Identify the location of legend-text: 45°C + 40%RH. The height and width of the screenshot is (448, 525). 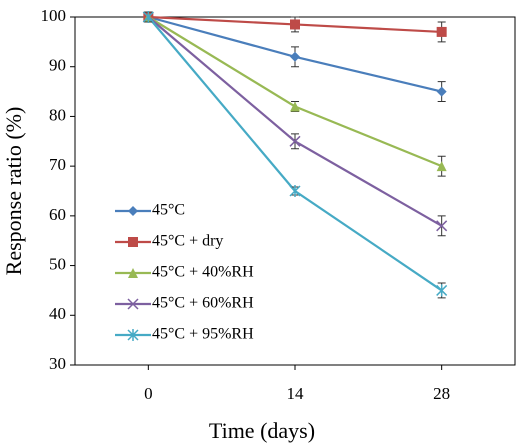
(203, 272).